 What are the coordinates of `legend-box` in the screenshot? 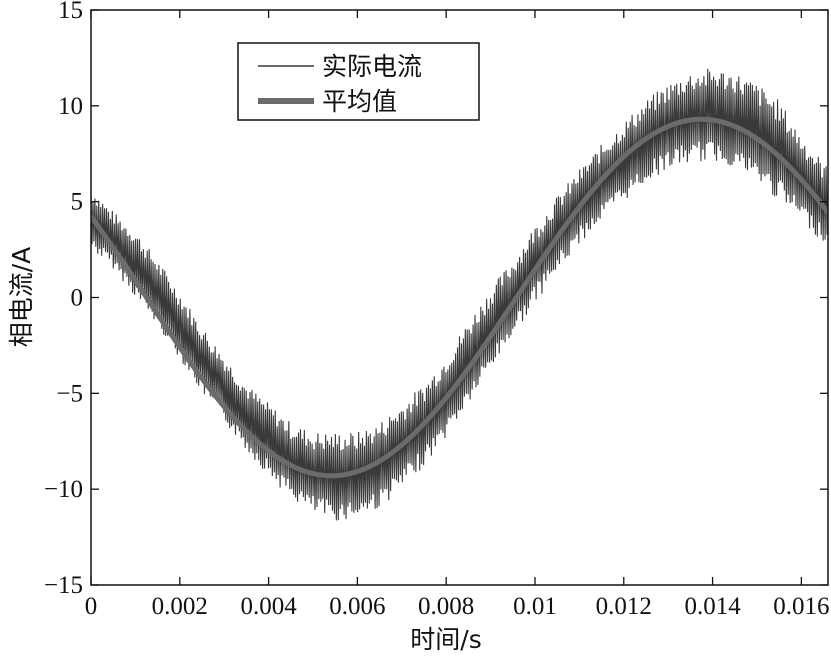 It's located at (358, 81).